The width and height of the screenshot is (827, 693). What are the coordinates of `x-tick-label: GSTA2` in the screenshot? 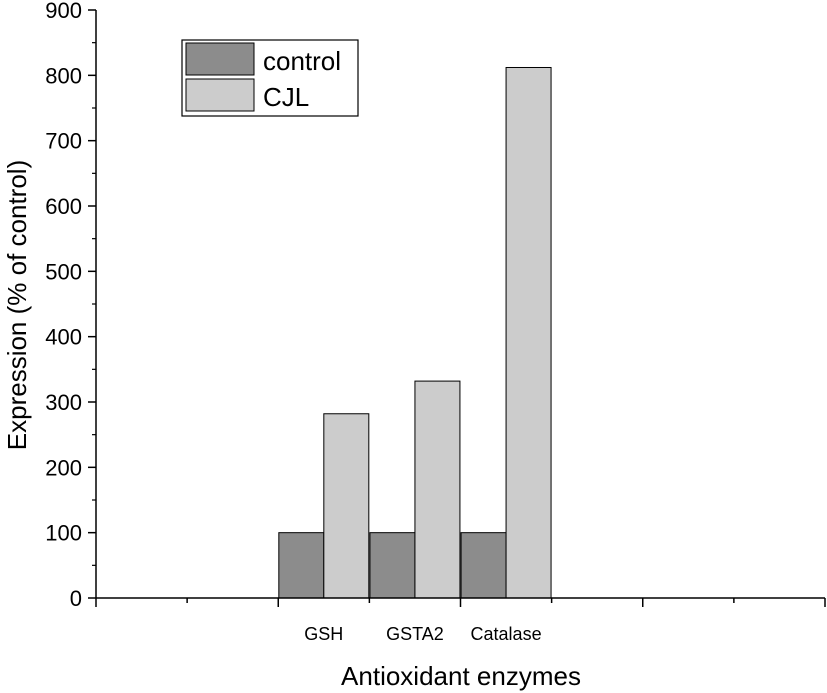 It's located at (415, 634).